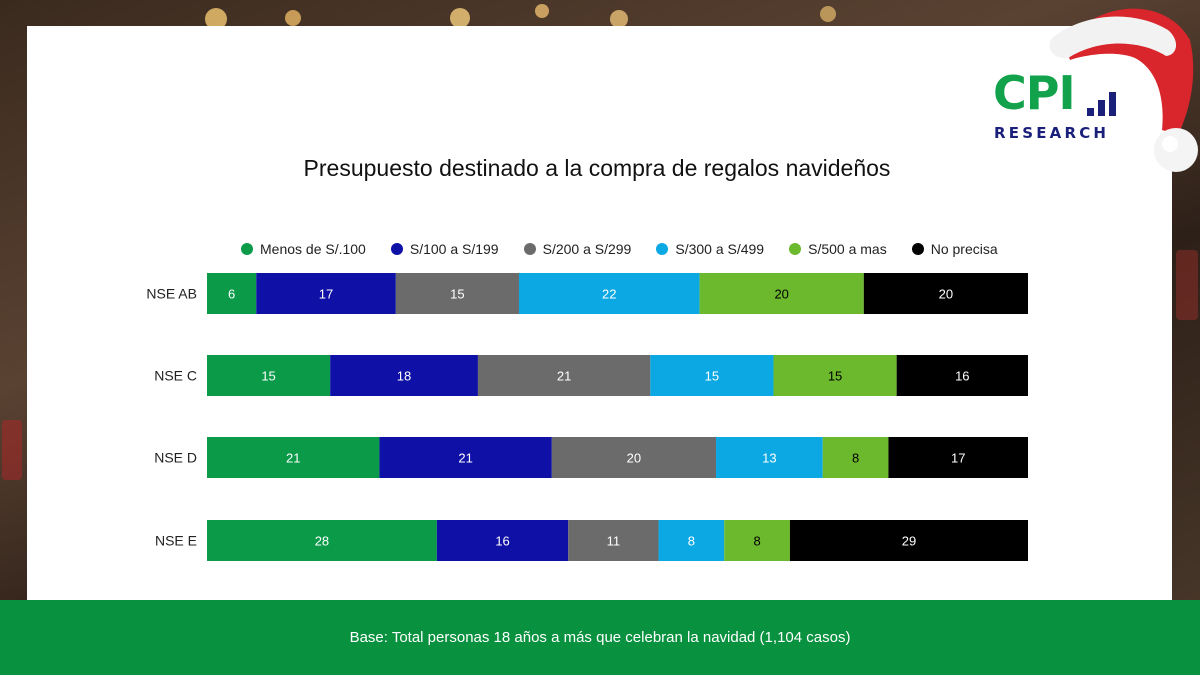 This screenshot has height=675, width=1200. I want to click on data-label: 18, so click(404, 376).